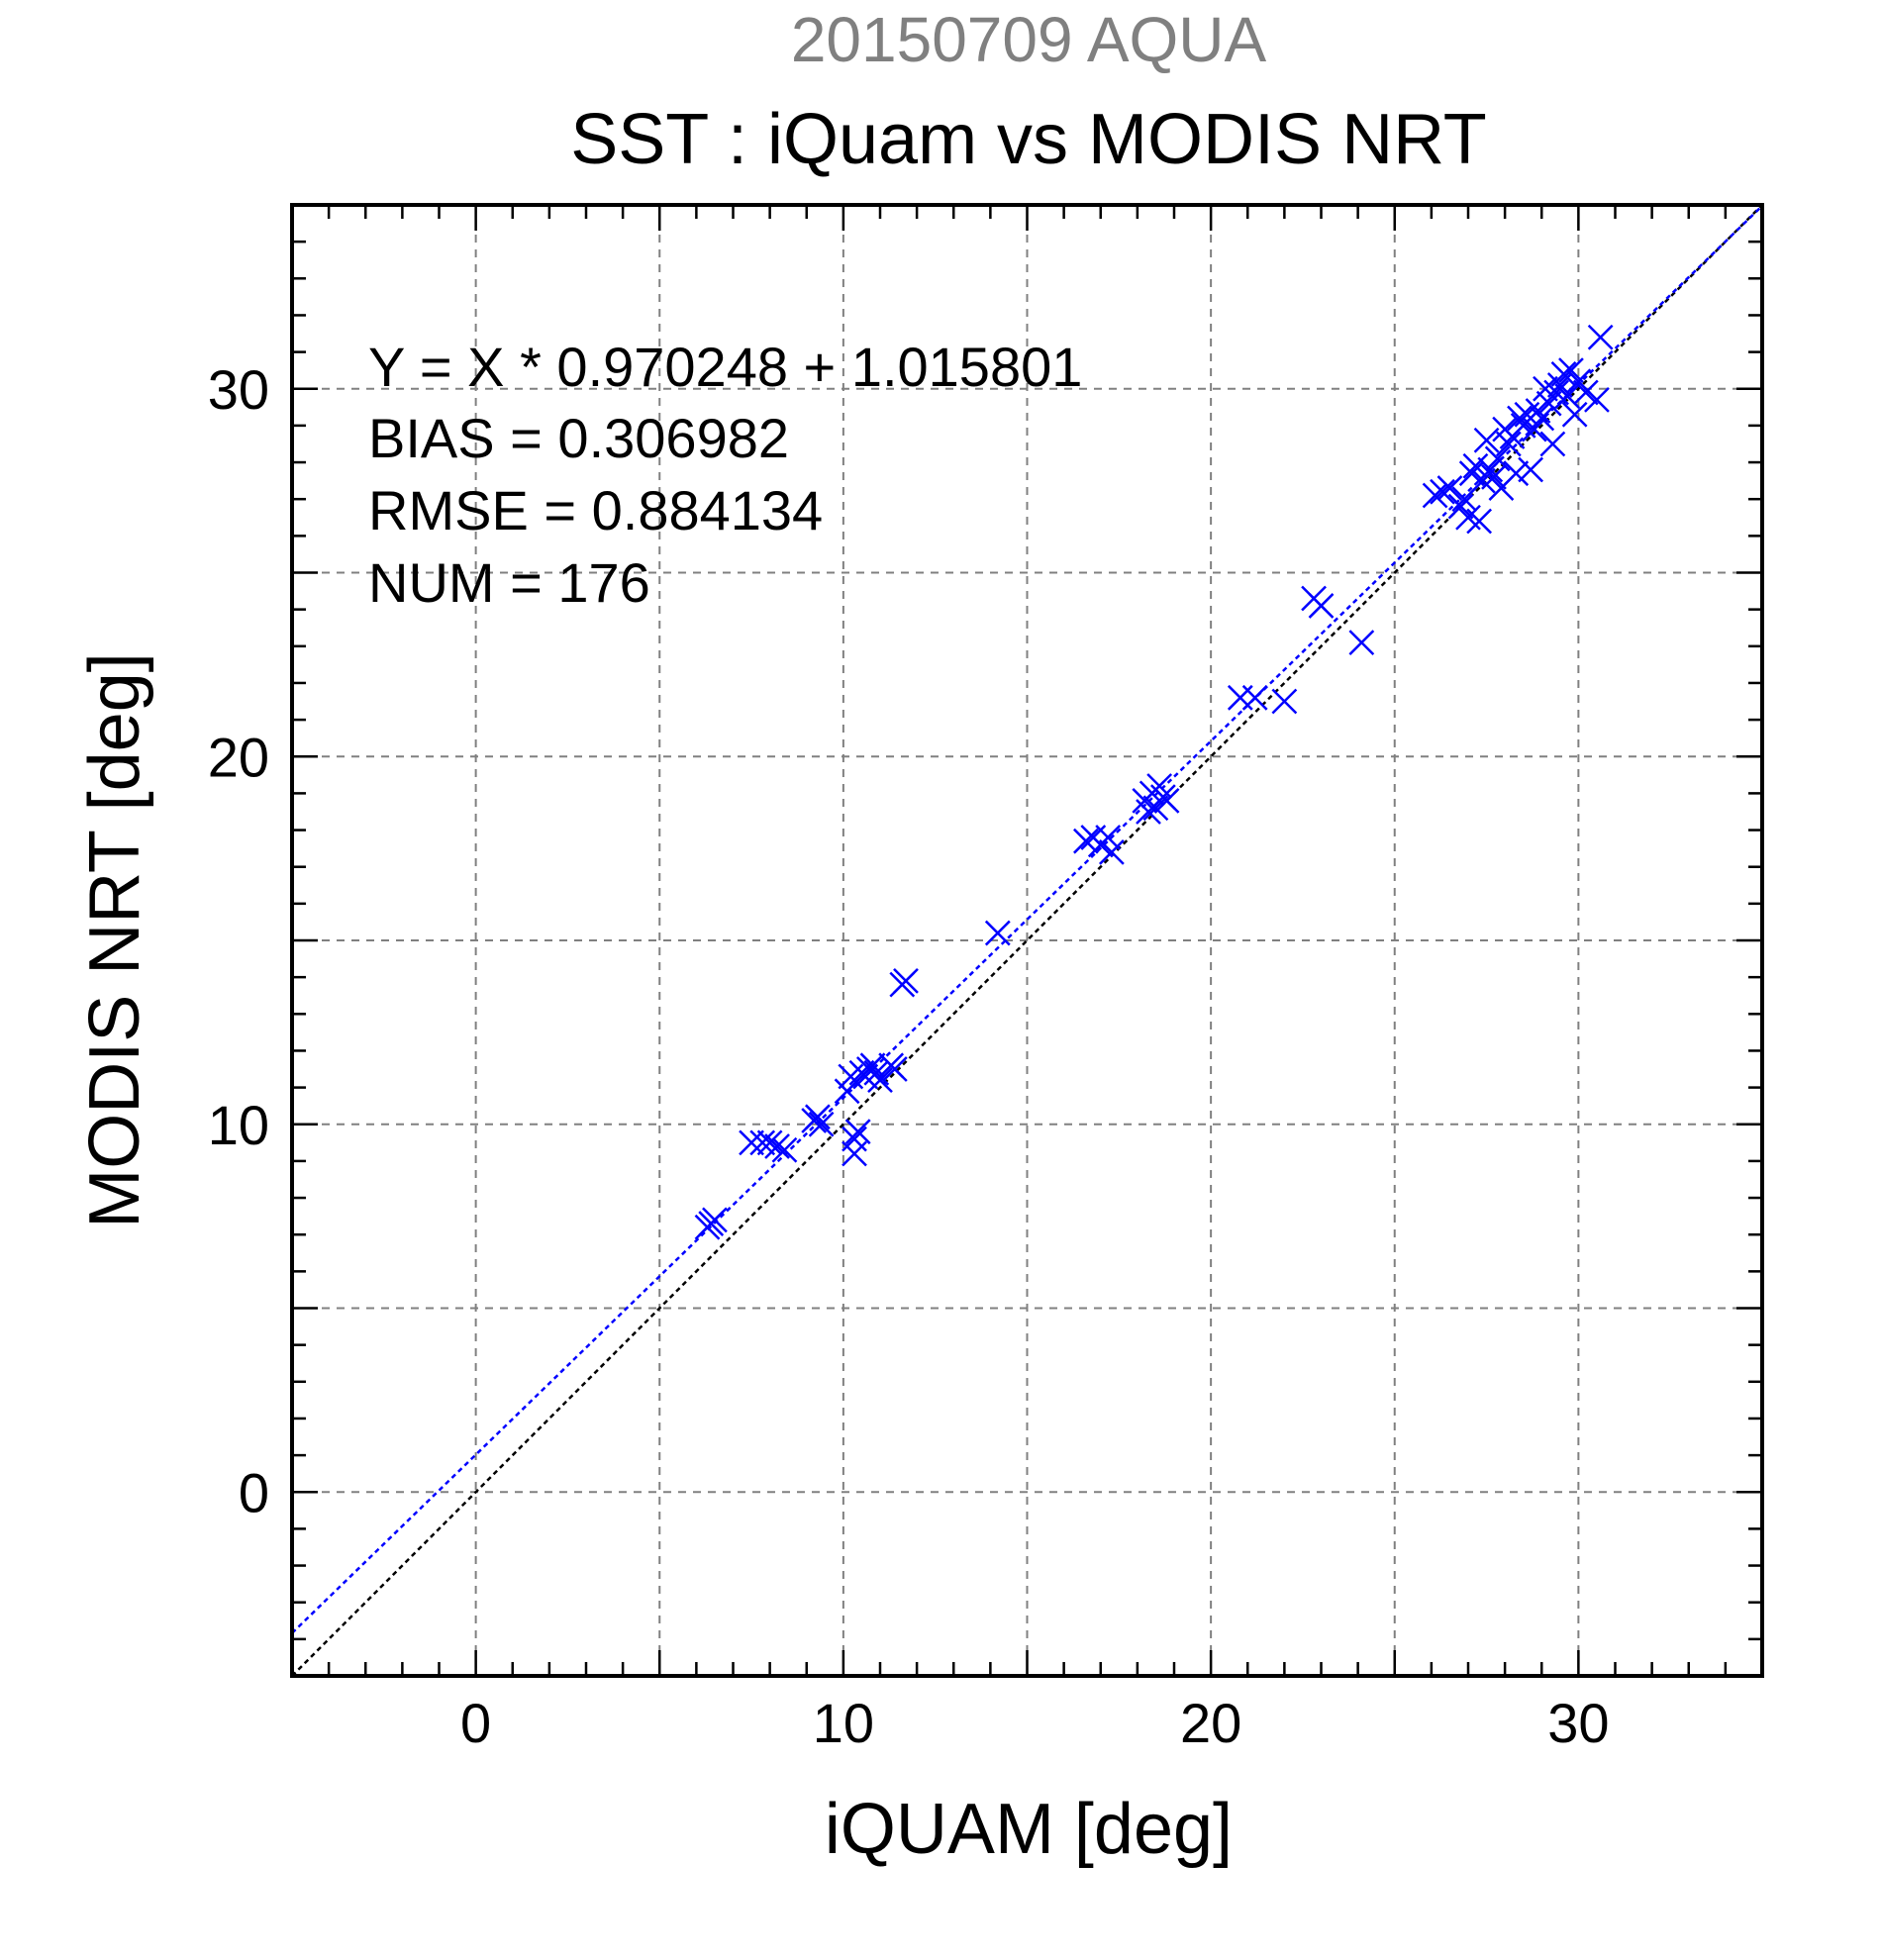 This screenshot has width=1881, height=1960. I want to click on chart-supertitle: 20150709 AQUA, so click(1029, 39).